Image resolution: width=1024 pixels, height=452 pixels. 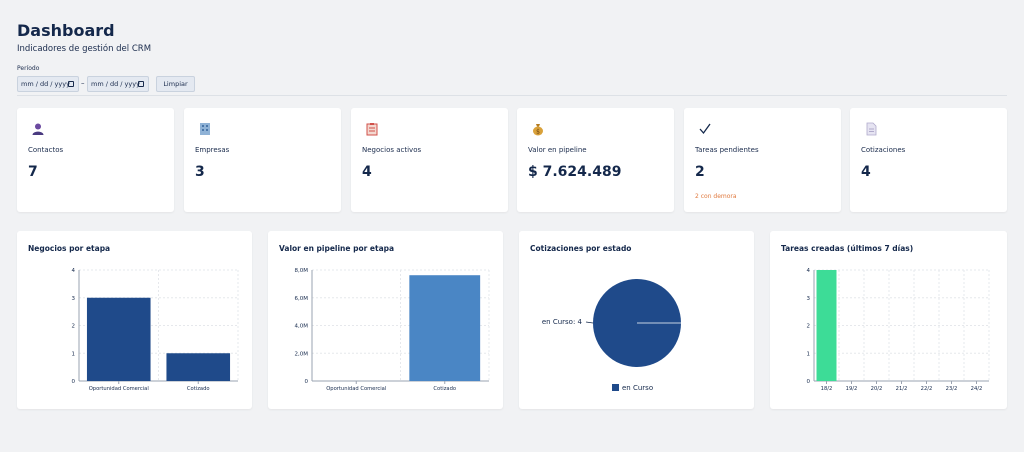 What do you see at coordinates (615, 387) in the screenshot?
I see `legend-swatch` at bounding box center [615, 387].